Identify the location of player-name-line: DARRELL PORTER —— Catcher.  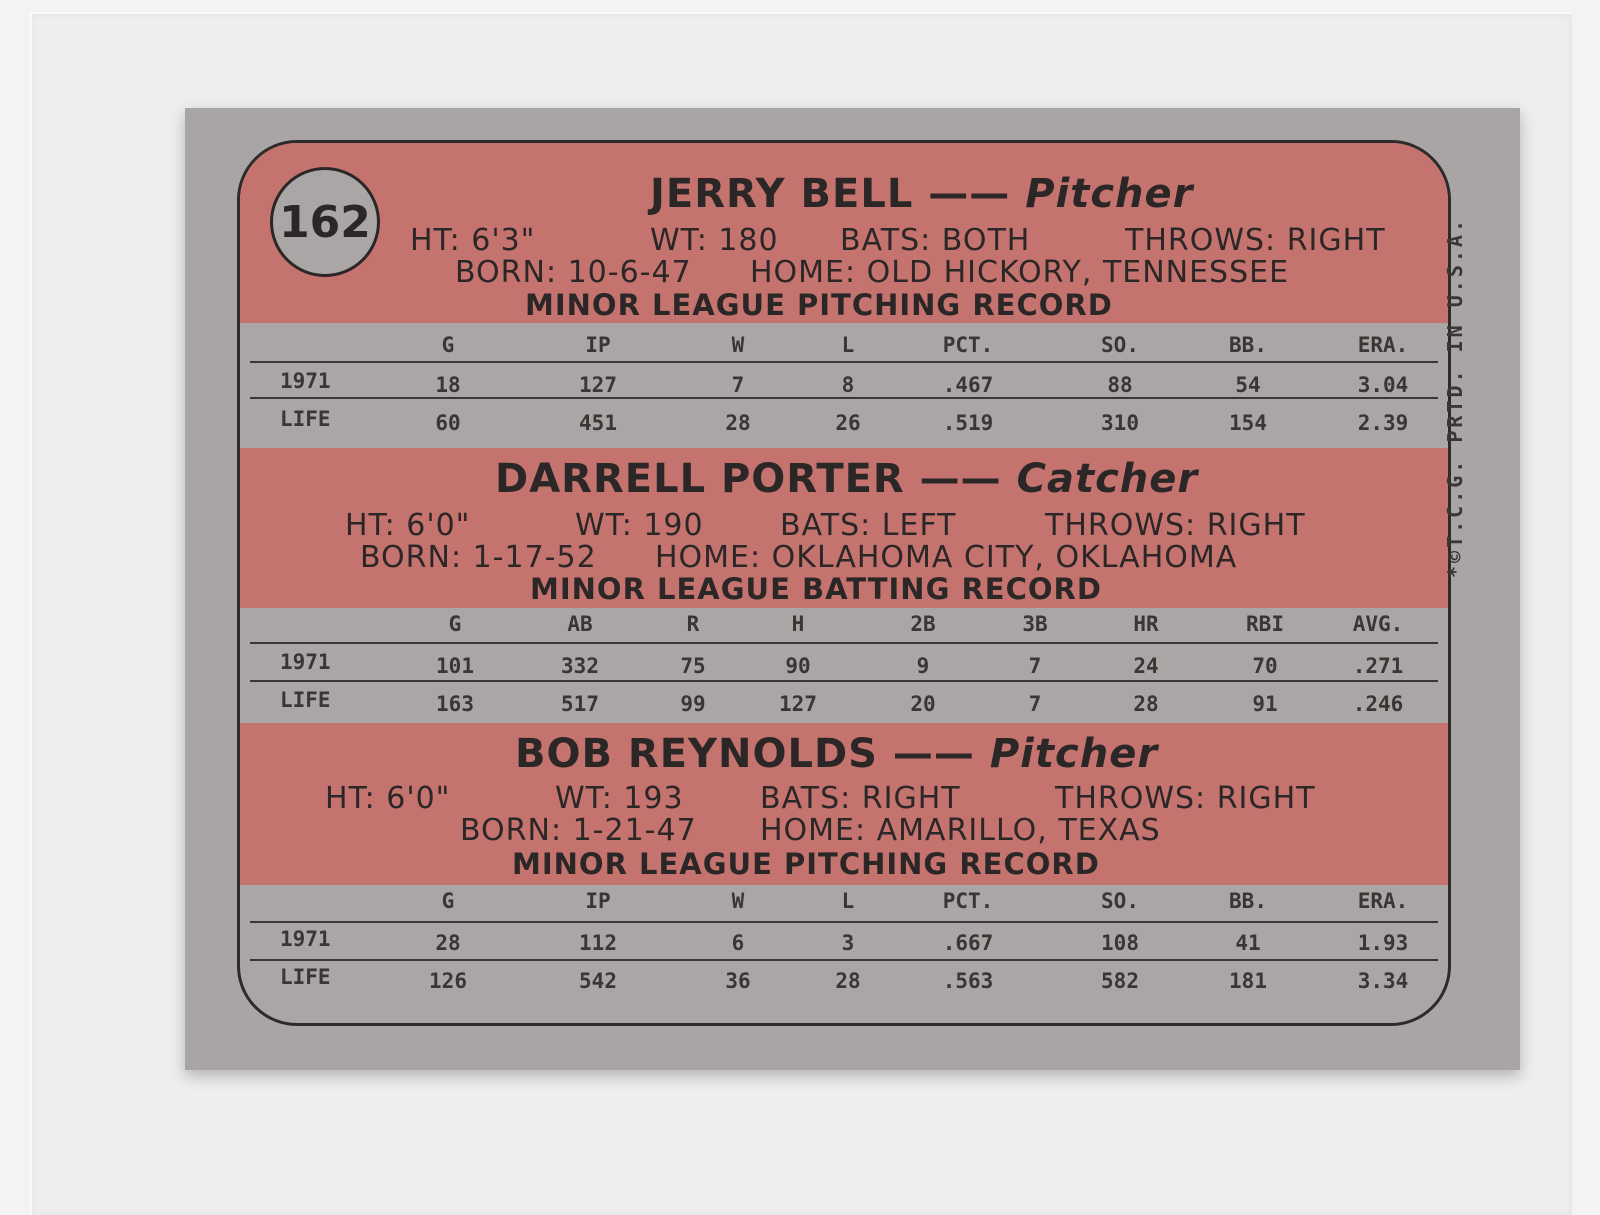
(846, 479).